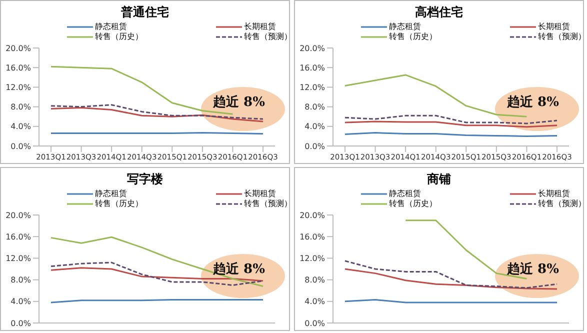 The height and width of the screenshot is (333, 587). What do you see at coordinates (145, 12) in the screenshot?
I see `chart-title: 普通住宅` at bounding box center [145, 12].